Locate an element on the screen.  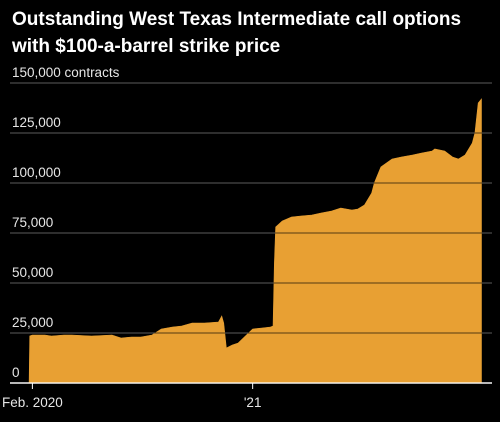
x-tick-label: Feb. 2020 is located at coordinates (32, 402).